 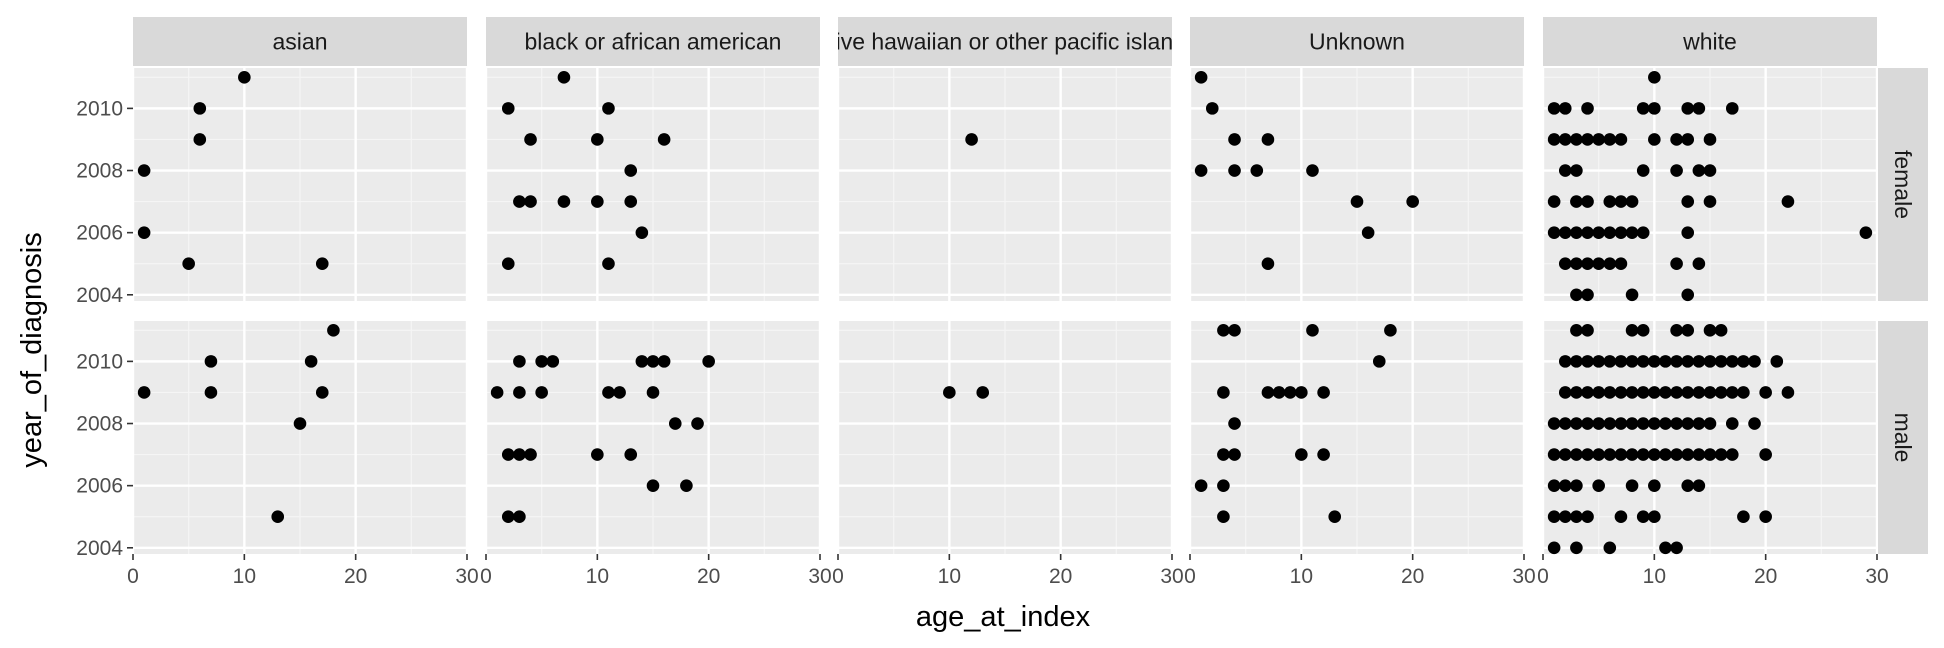 What do you see at coordinates (99, 424) in the screenshot?
I see `y-tick-label: 2008` at bounding box center [99, 424].